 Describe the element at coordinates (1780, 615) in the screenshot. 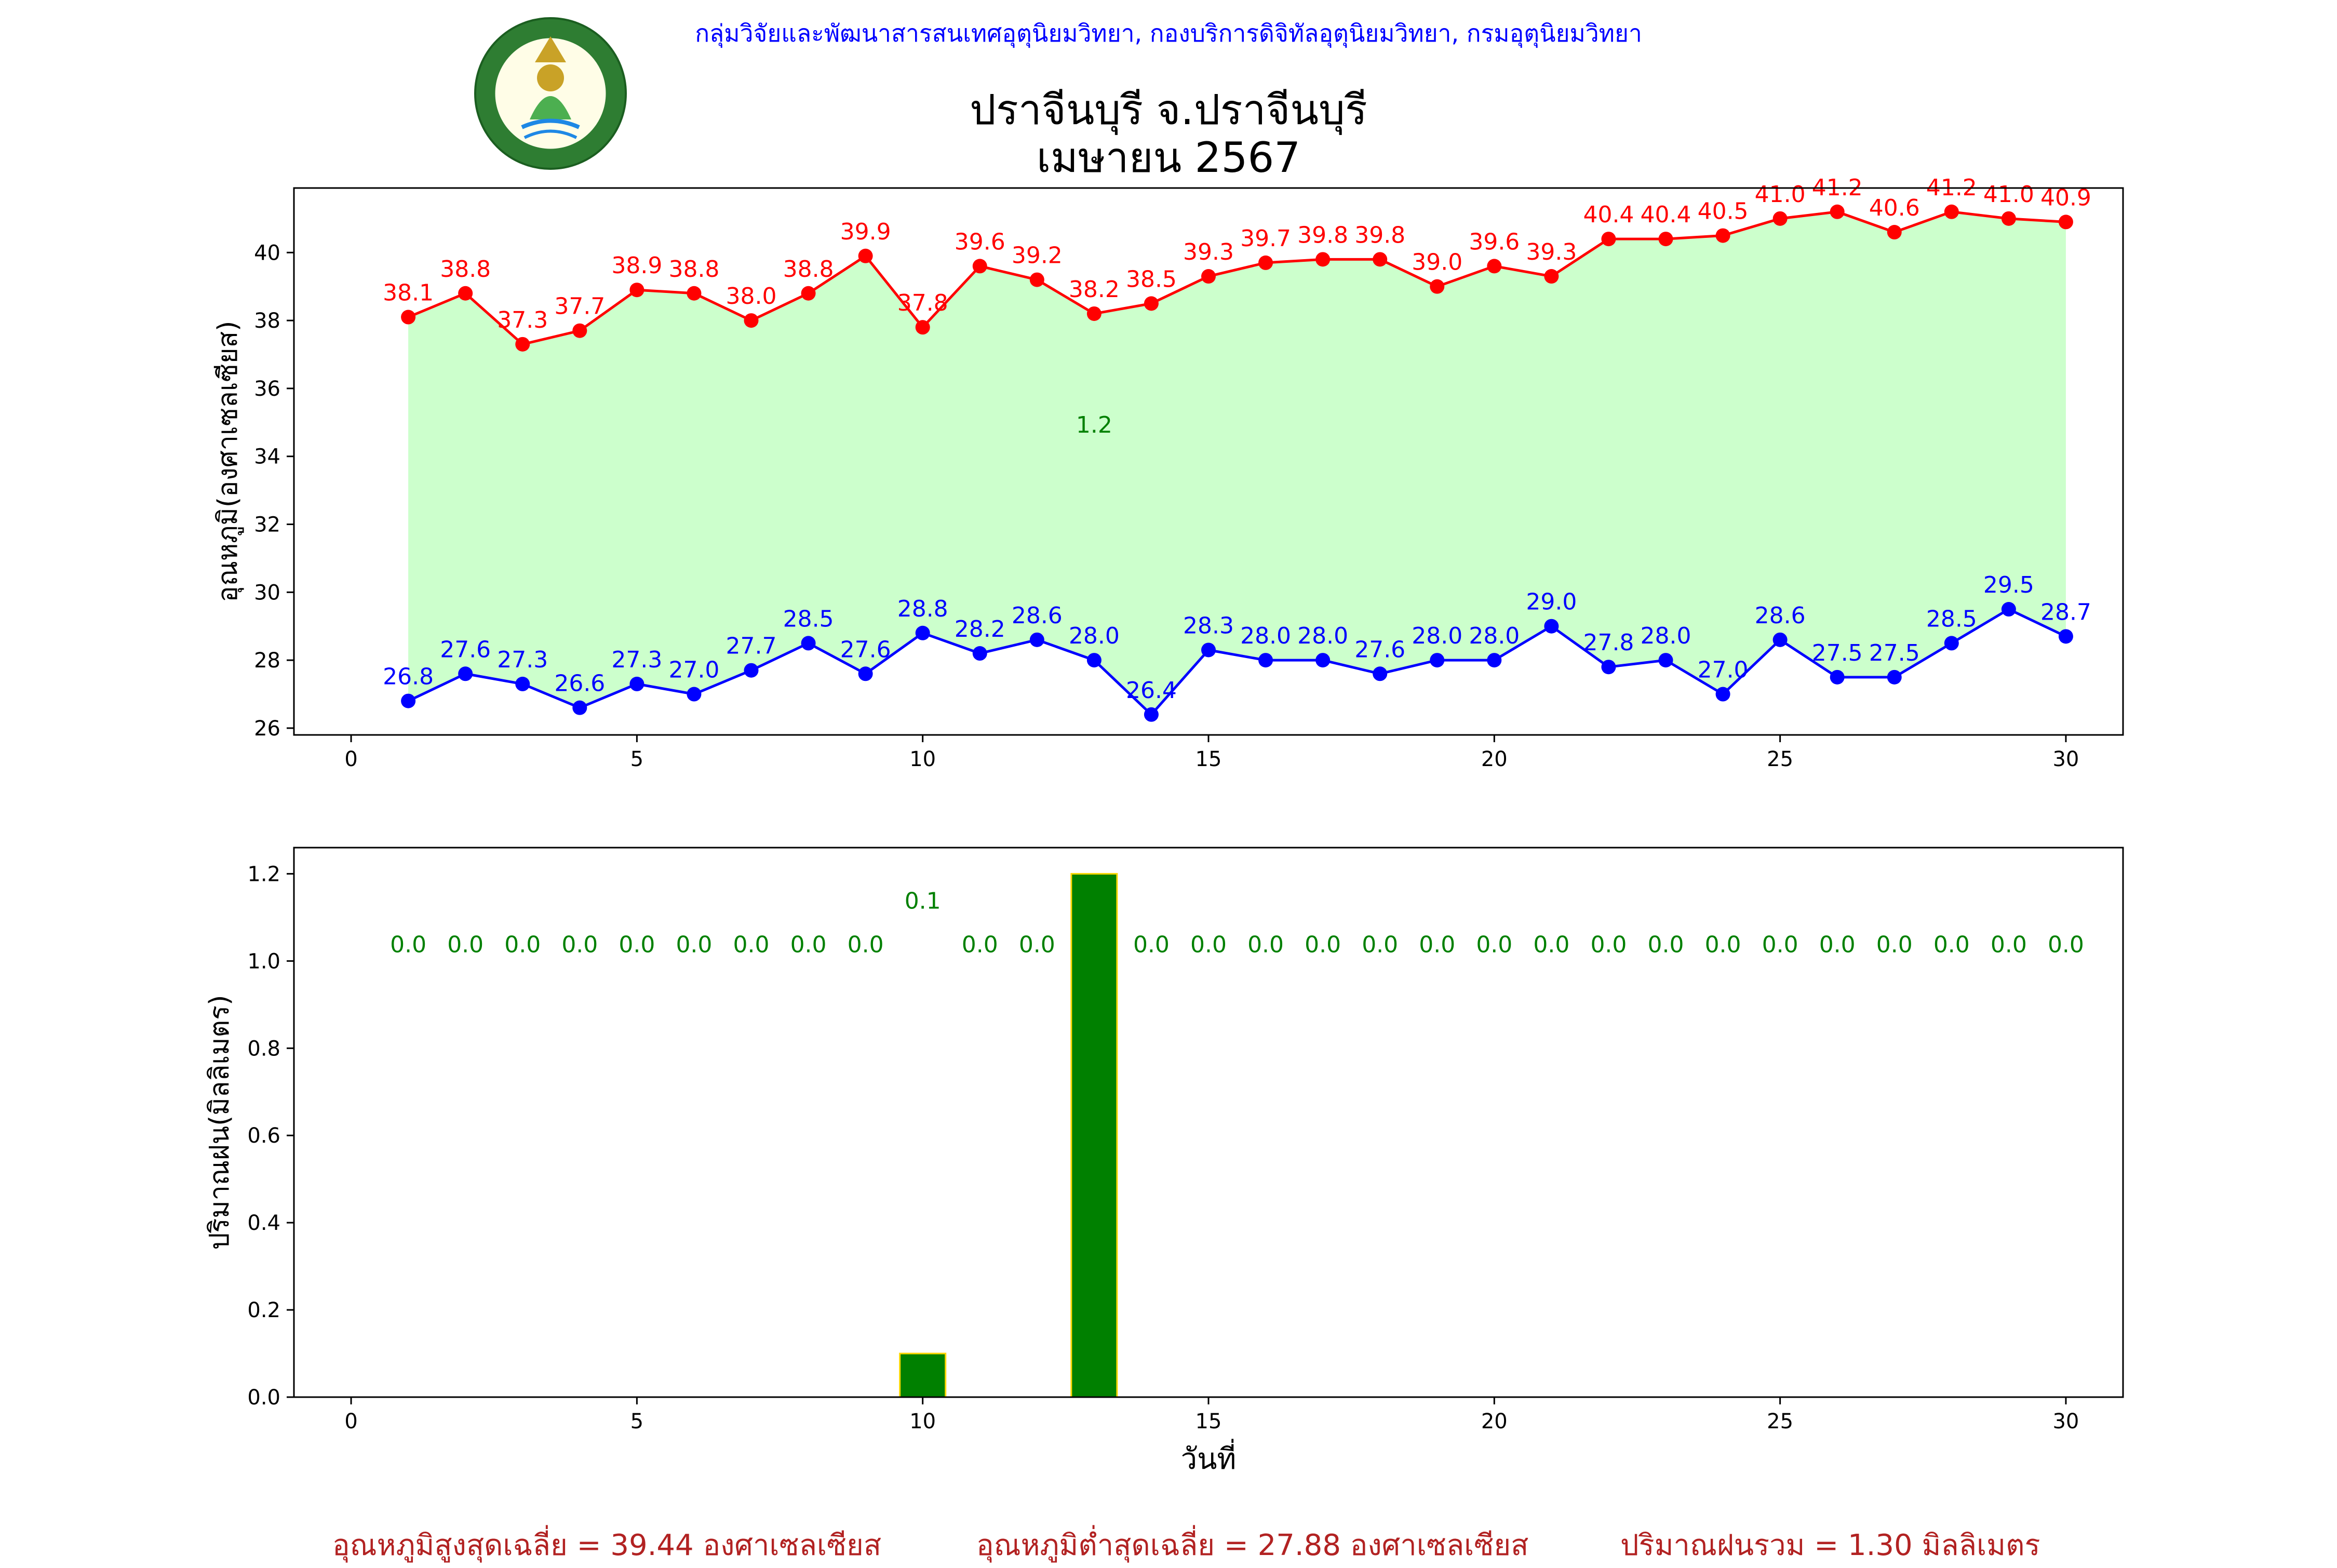

I see `min-temp-label: 28.6` at that location.